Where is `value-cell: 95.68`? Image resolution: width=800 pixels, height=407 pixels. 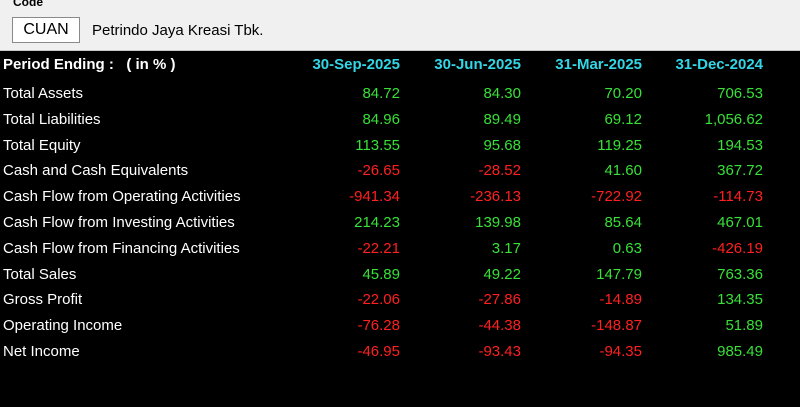
value-cell: 95.68 is located at coordinates (502, 145).